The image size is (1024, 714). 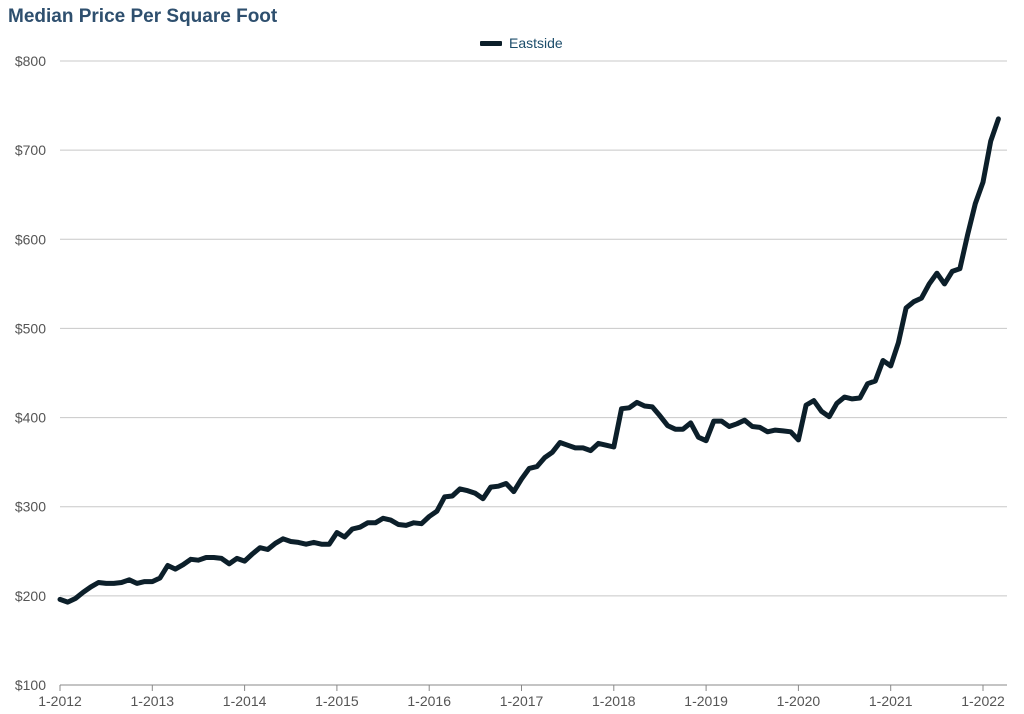 What do you see at coordinates (30, 685) in the screenshot?
I see `y-tick-label: $100` at bounding box center [30, 685].